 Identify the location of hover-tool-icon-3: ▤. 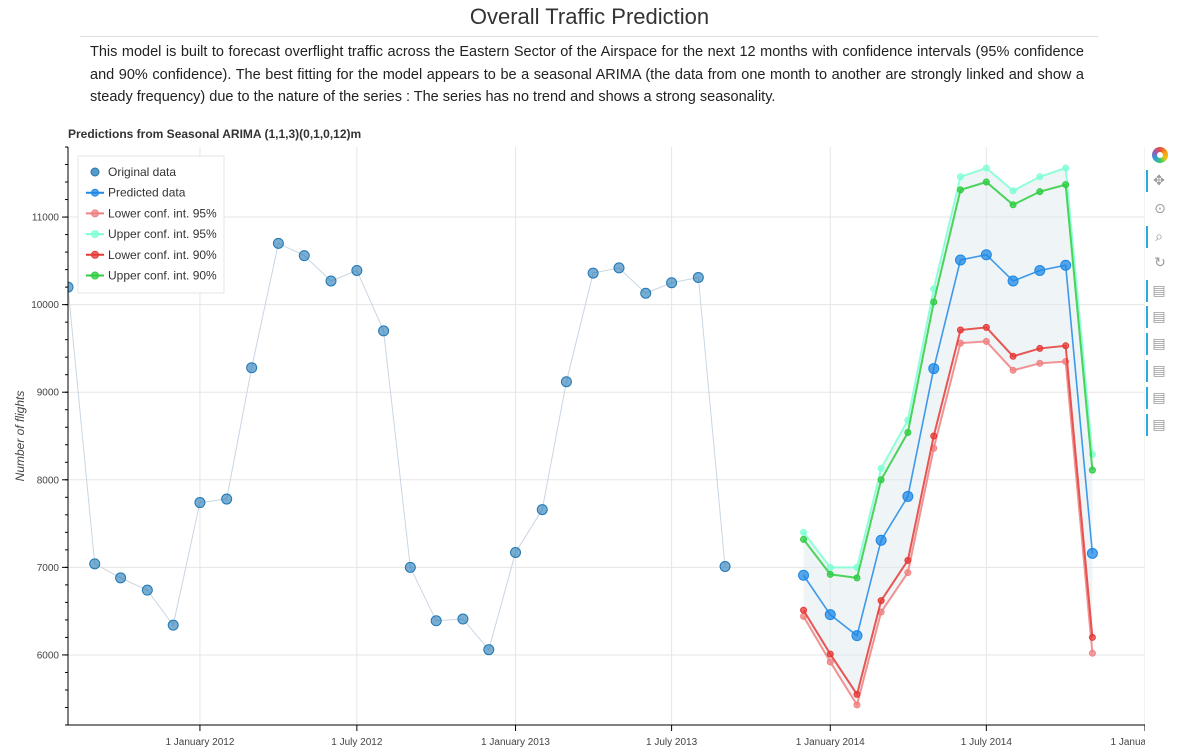
(1158, 344).